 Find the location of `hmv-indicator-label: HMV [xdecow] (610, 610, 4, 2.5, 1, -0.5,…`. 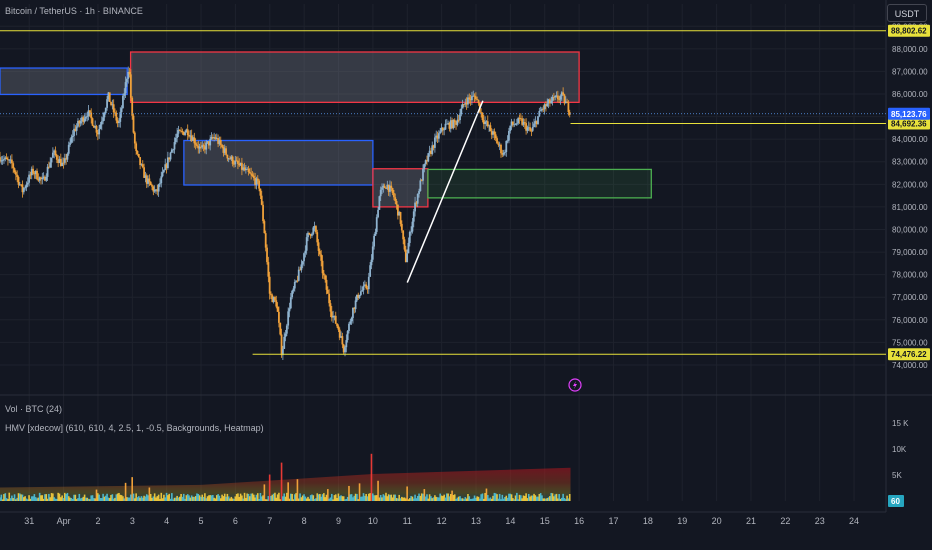

hmv-indicator-label: HMV [xdecow] (610, 610, 4, 2.5, 1, -0.5,… is located at coordinates (134, 428).